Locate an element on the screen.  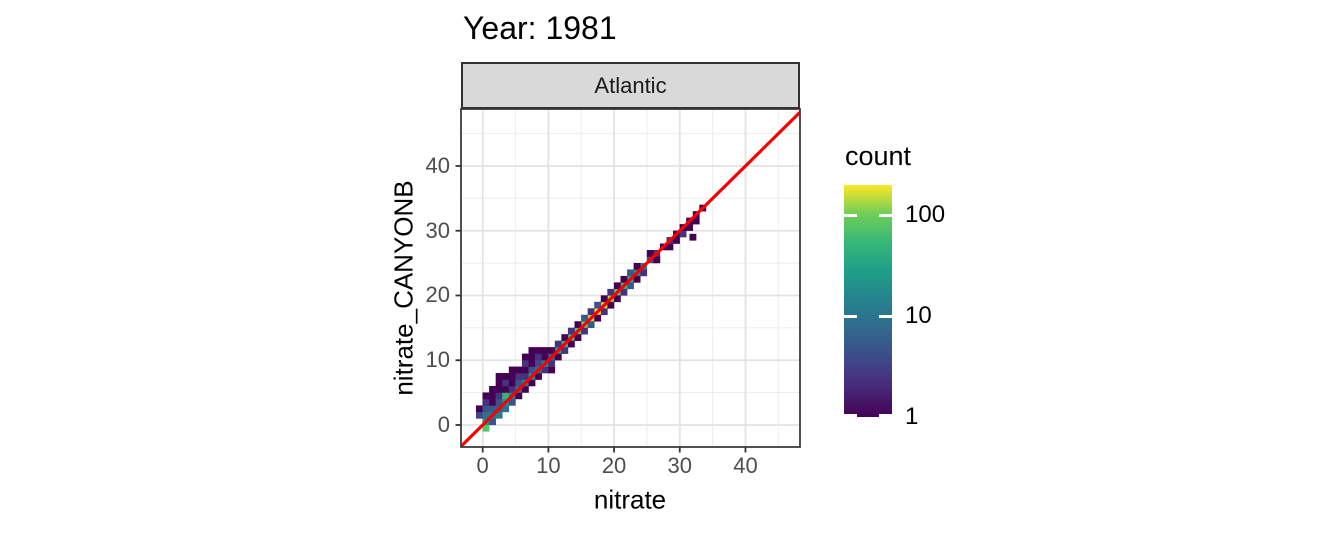
x-tick-label: 20 is located at coordinates (614, 465).